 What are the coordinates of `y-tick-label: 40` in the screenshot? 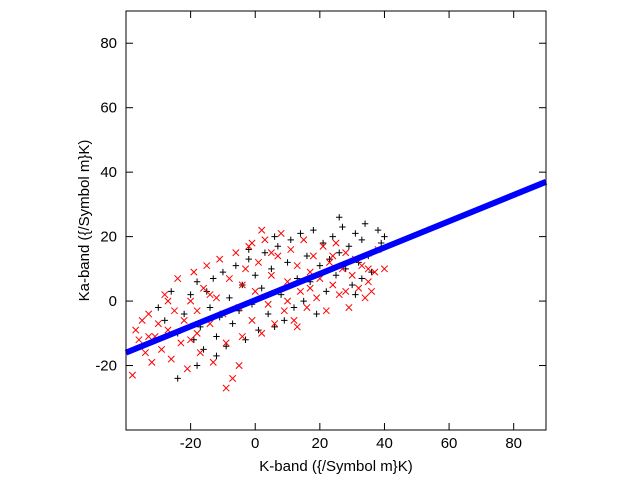 It's located at (108, 172).